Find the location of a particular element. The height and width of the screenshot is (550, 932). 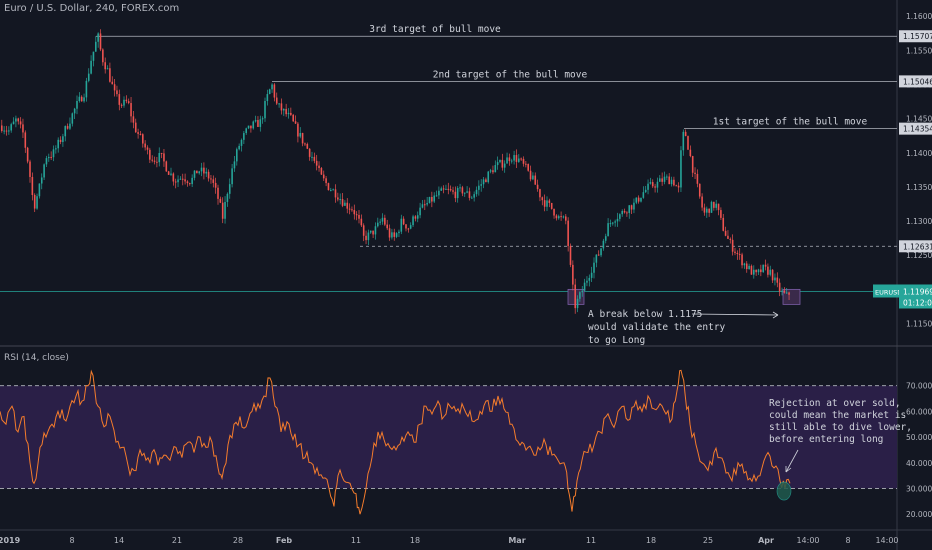

rsi-tick-label: 70.0000 is located at coordinates (919, 386).